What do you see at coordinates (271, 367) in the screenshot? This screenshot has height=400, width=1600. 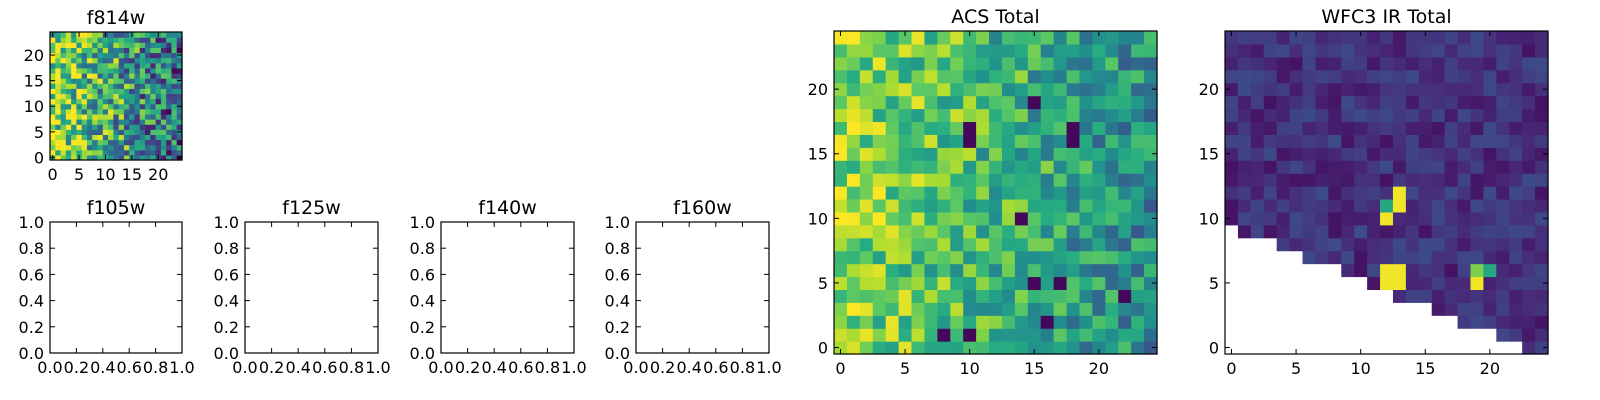 I see `x-tick-label: 0.2` at bounding box center [271, 367].